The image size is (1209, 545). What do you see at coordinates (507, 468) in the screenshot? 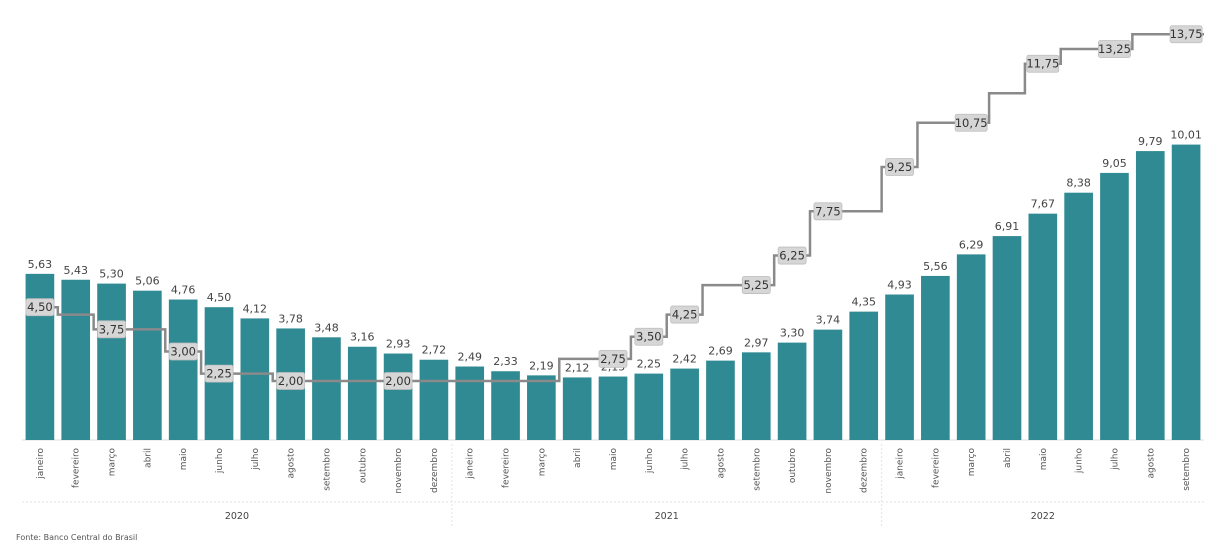
I see `month-label-13: fevereiro` at bounding box center [507, 468].